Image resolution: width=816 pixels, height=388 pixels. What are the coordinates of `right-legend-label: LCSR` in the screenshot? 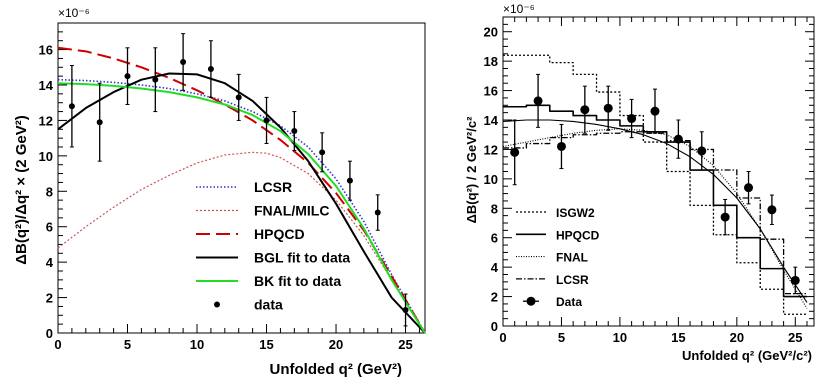 It's located at (572, 280).